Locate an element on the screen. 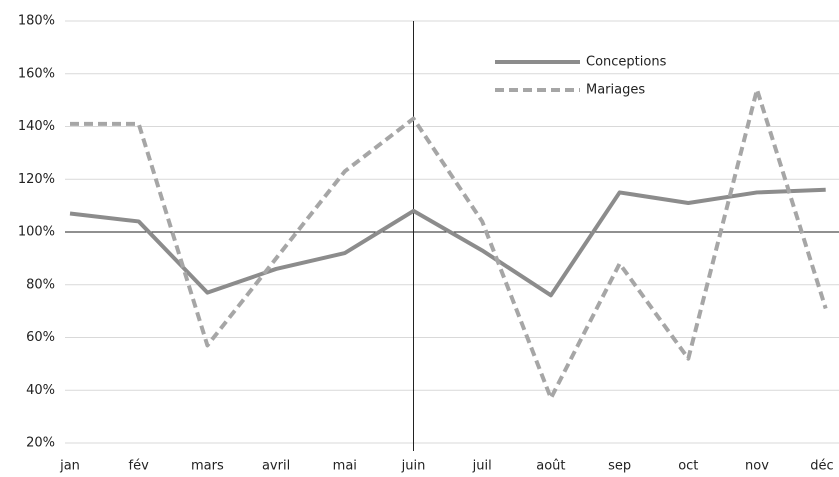 This screenshot has height=477, width=839. legend-label: Mariages is located at coordinates (615, 90).